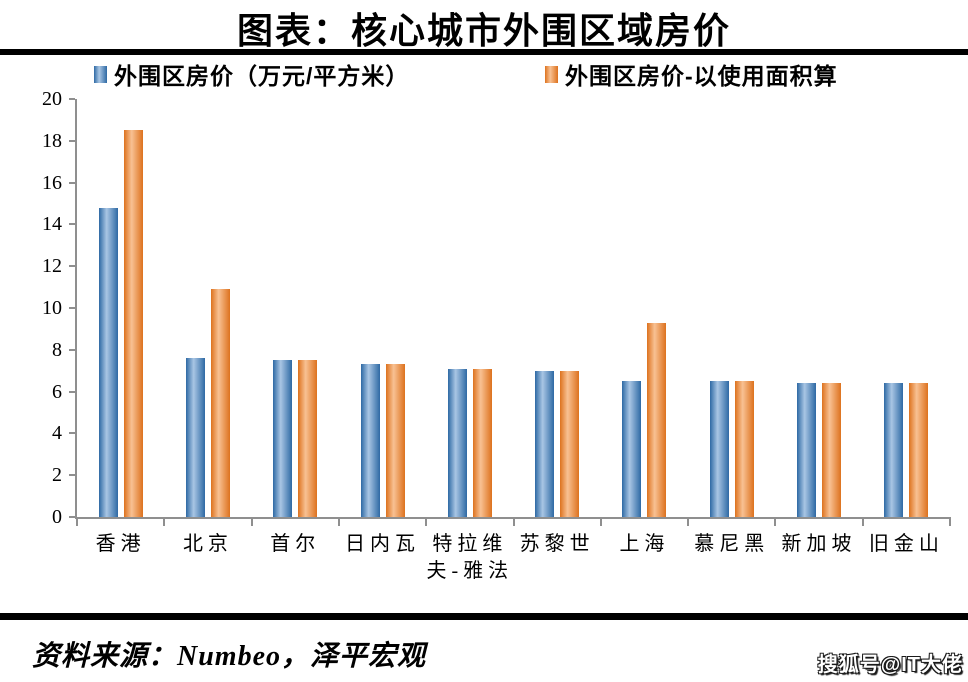 The width and height of the screenshot is (968, 682). I want to click on legend-swatch-series2-icon, so click(551, 74).